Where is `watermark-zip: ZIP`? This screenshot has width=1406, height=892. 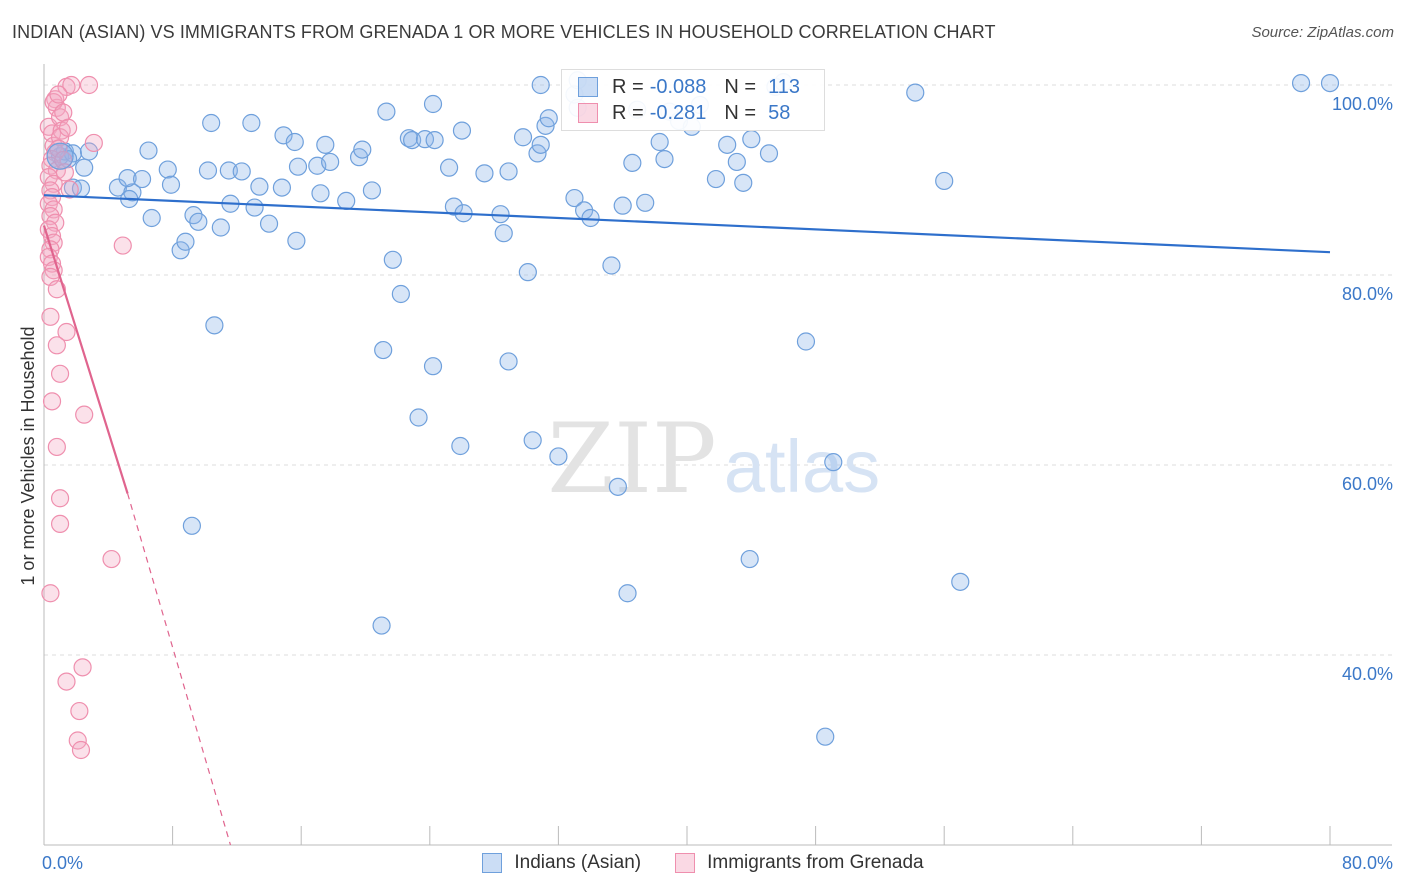 watermark-zip: ZIP is located at coordinates (631, 459).